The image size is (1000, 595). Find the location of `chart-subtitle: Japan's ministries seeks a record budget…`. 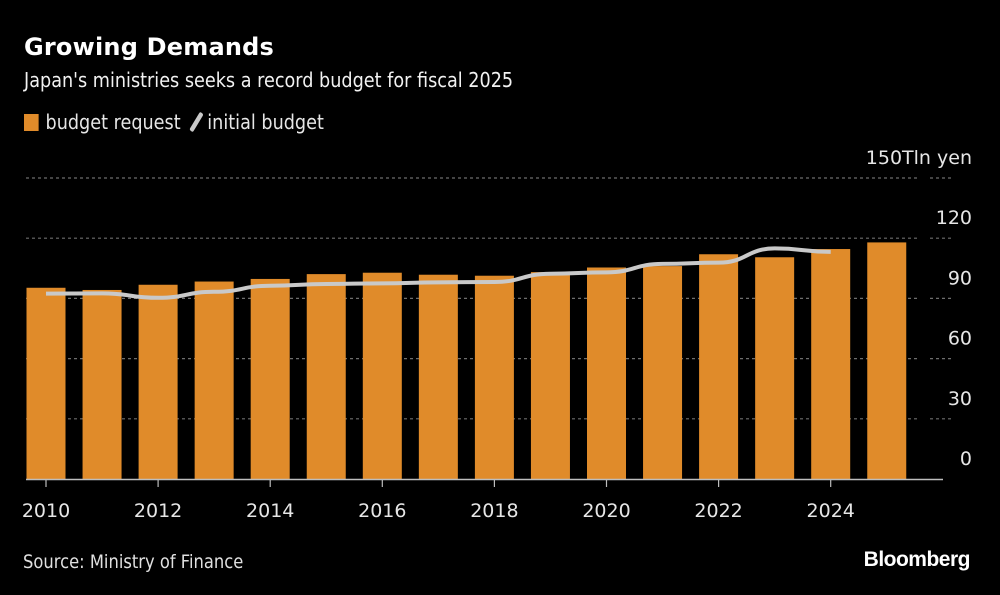

chart-subtitle: Japan's ministries seeks a record budget… is located at coordinates (269, 80).